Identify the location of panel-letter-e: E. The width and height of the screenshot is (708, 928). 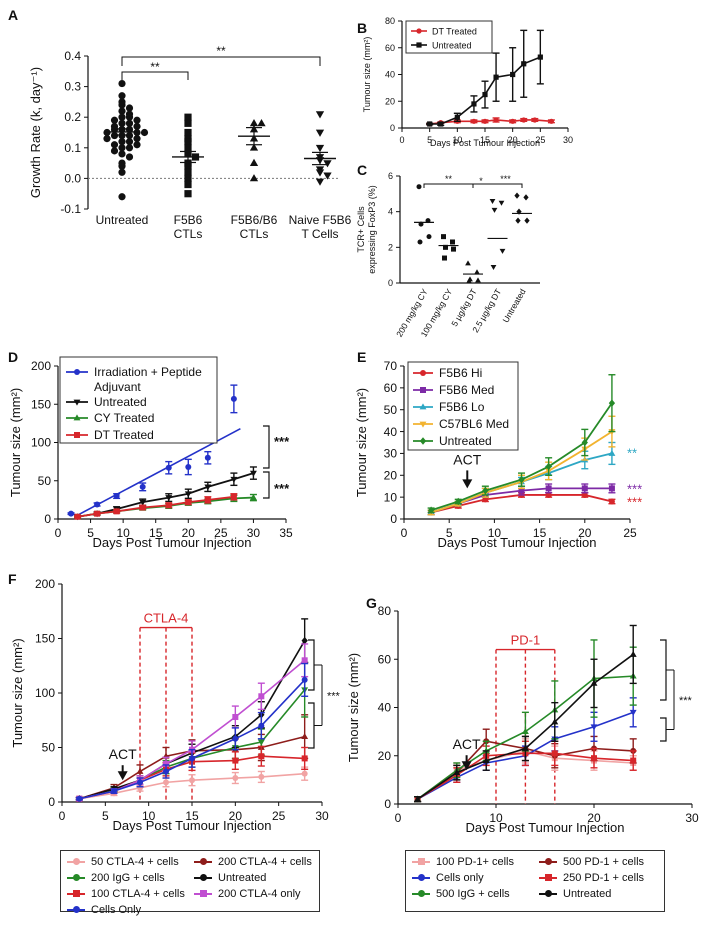
(361, 357).